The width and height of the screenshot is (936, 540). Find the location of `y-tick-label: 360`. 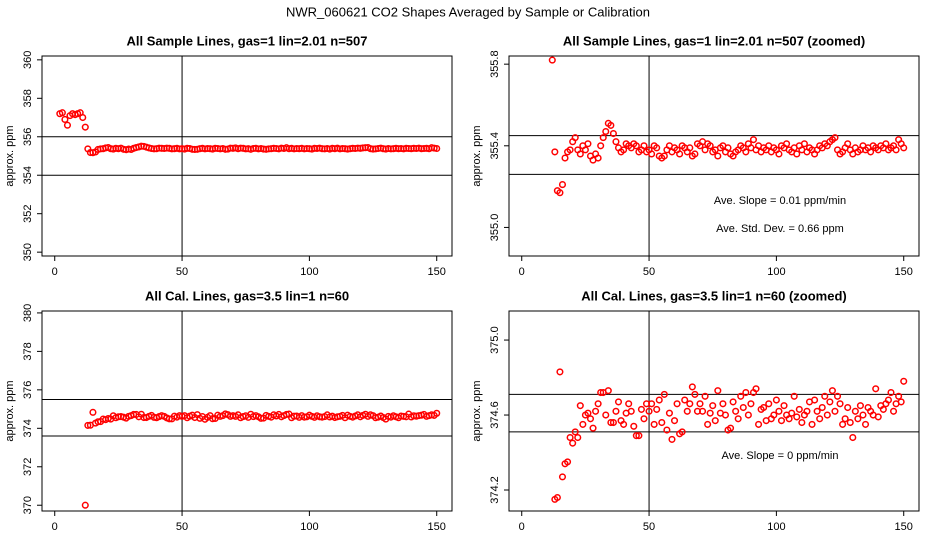

y-tick-label: 360 is located at coordinates (28, 60).